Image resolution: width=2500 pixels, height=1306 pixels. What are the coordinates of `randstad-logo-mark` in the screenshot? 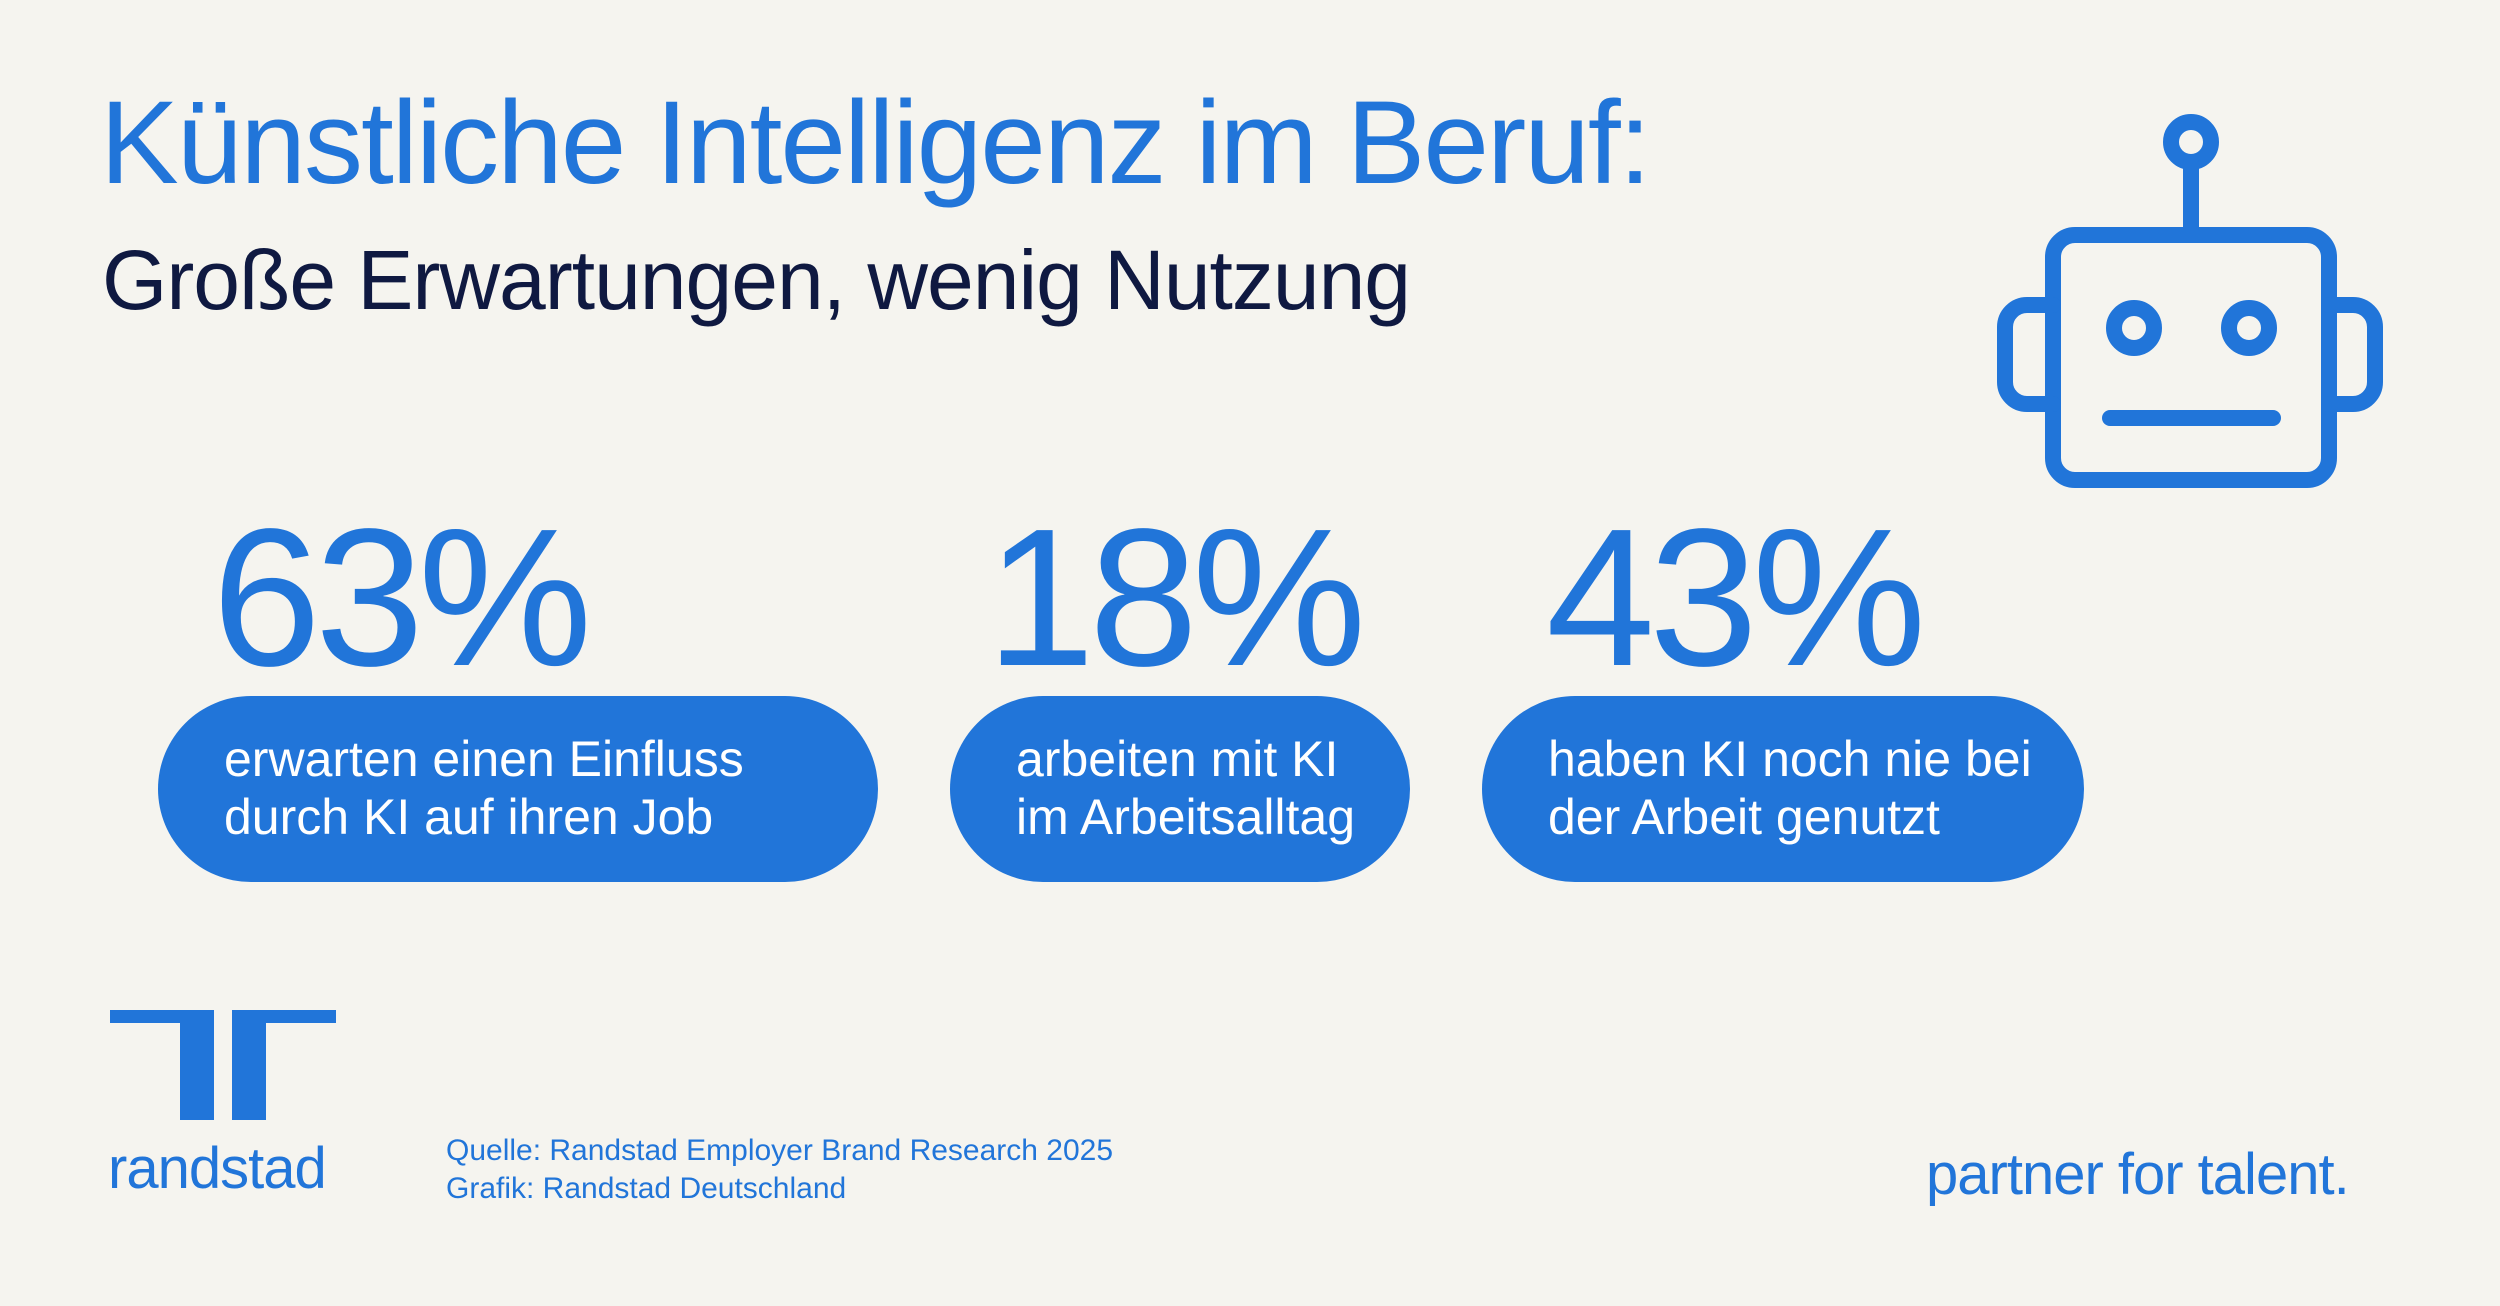 It's located at (223, 1065).